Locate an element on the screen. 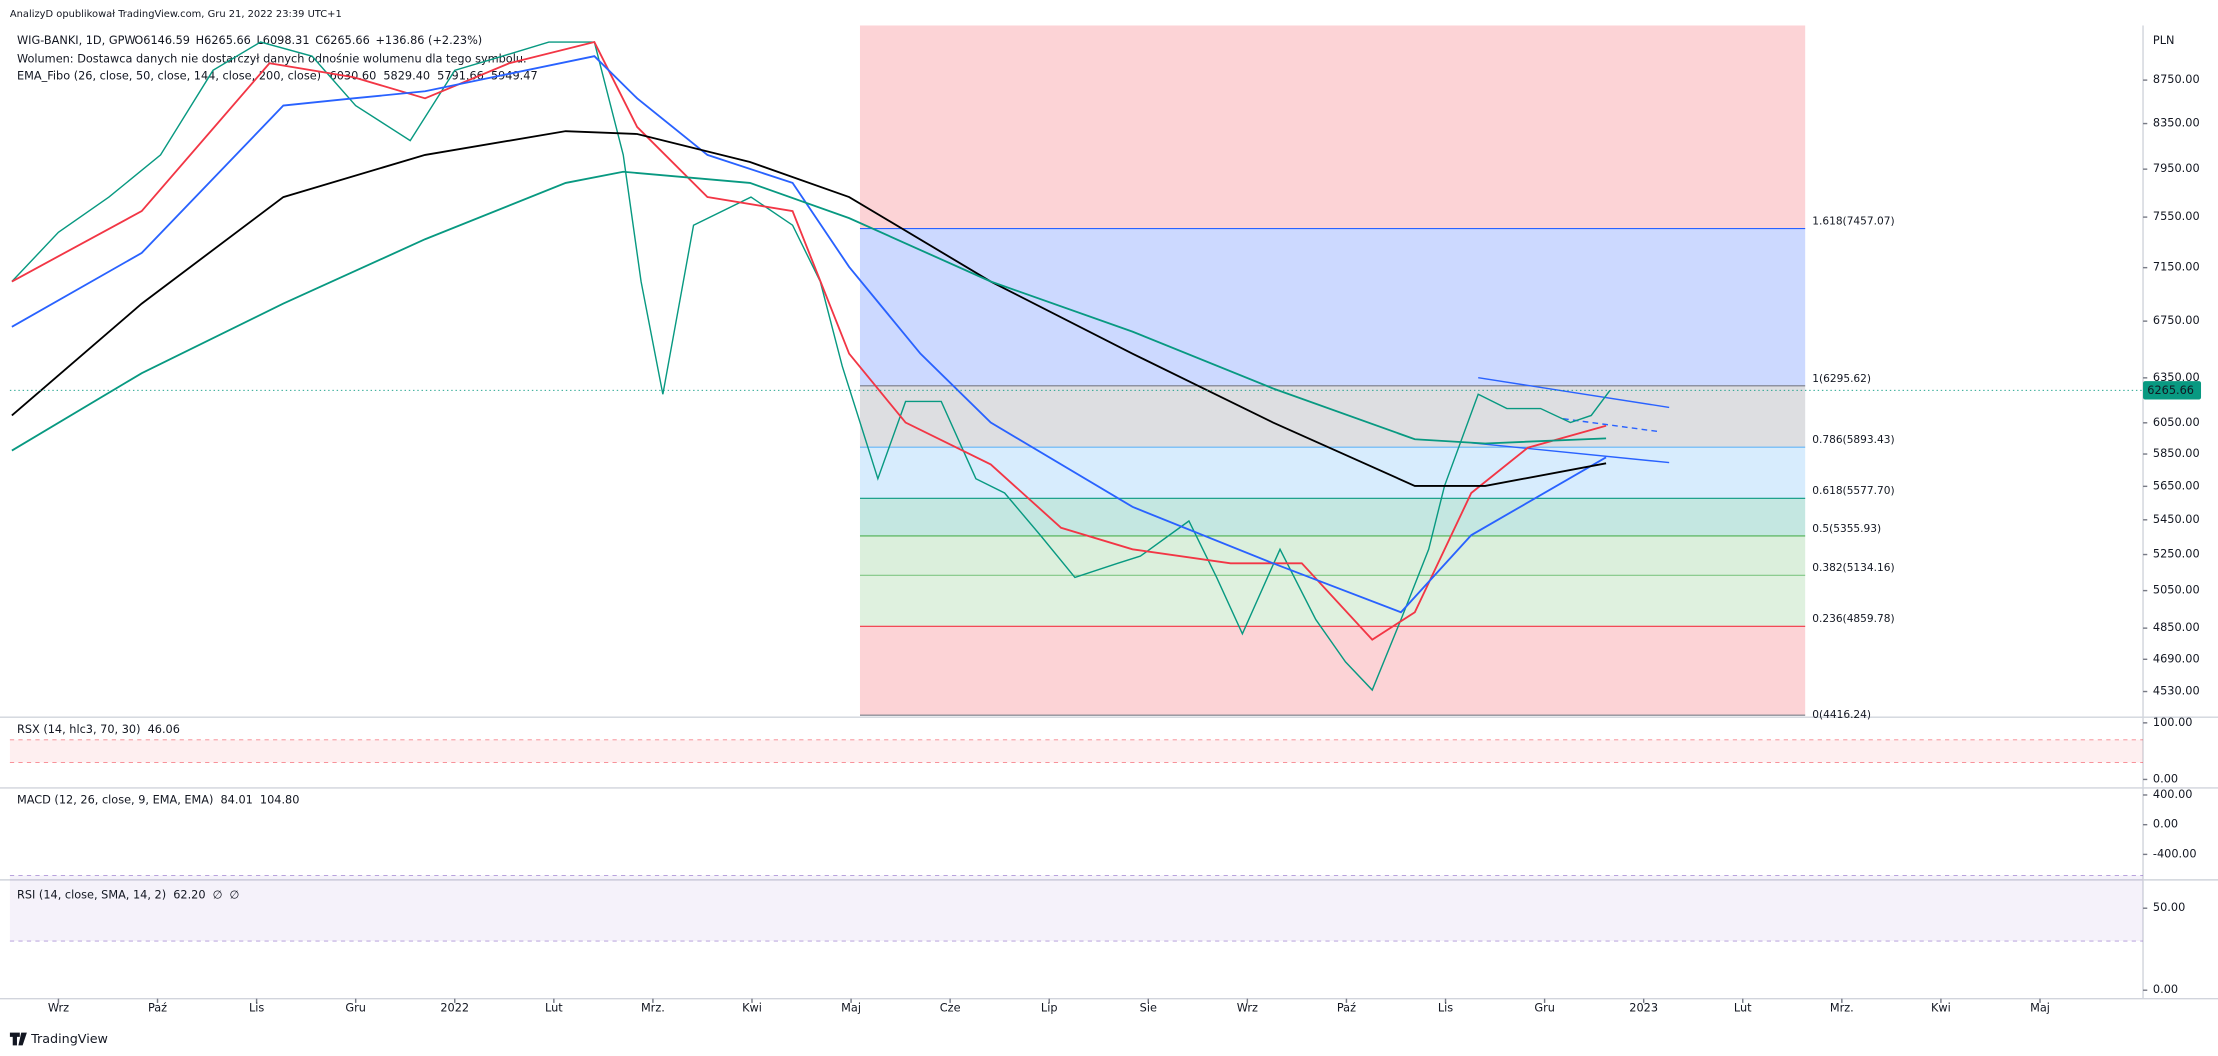 The width and height of the screenshot is (2218, 1056). y-tick-label: 4850.00 is located at coordinates (2176, 627).